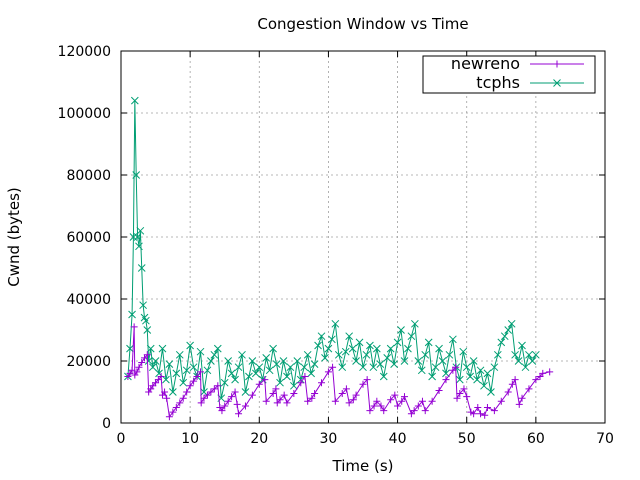 The image size is (640, 480). Describe the element at coordinates (398, 439) in the screenshot. I see `x-tick-label: 40` at that location.